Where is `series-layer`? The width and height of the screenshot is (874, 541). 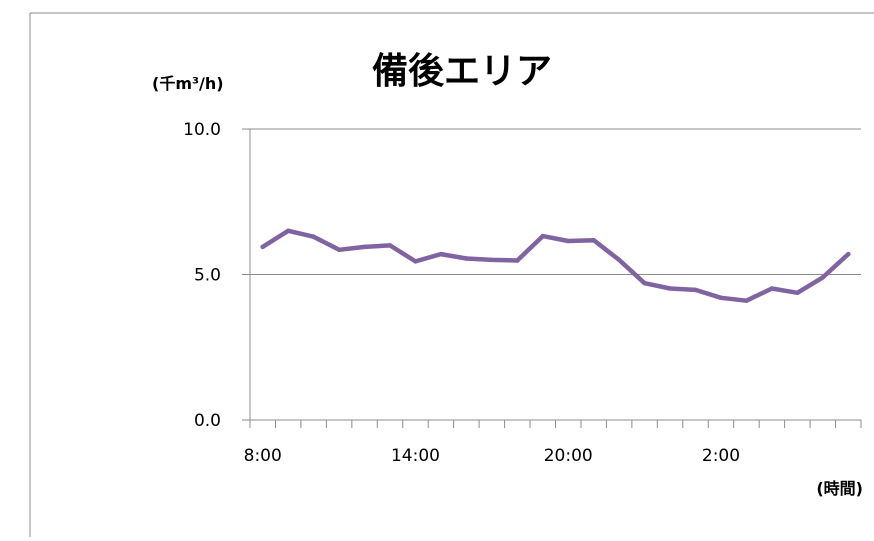
series-layer is located at coordinates (555, 265).